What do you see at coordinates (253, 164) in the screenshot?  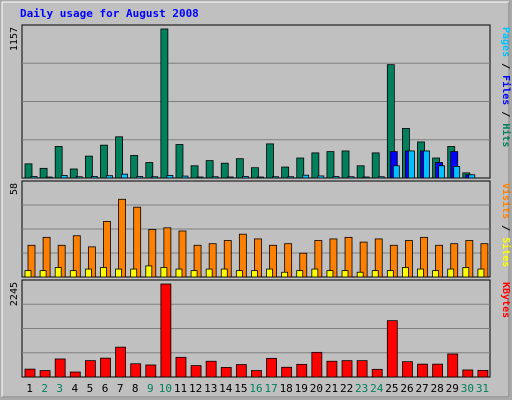 I see `series-pages` at bounding box center [253, 164].